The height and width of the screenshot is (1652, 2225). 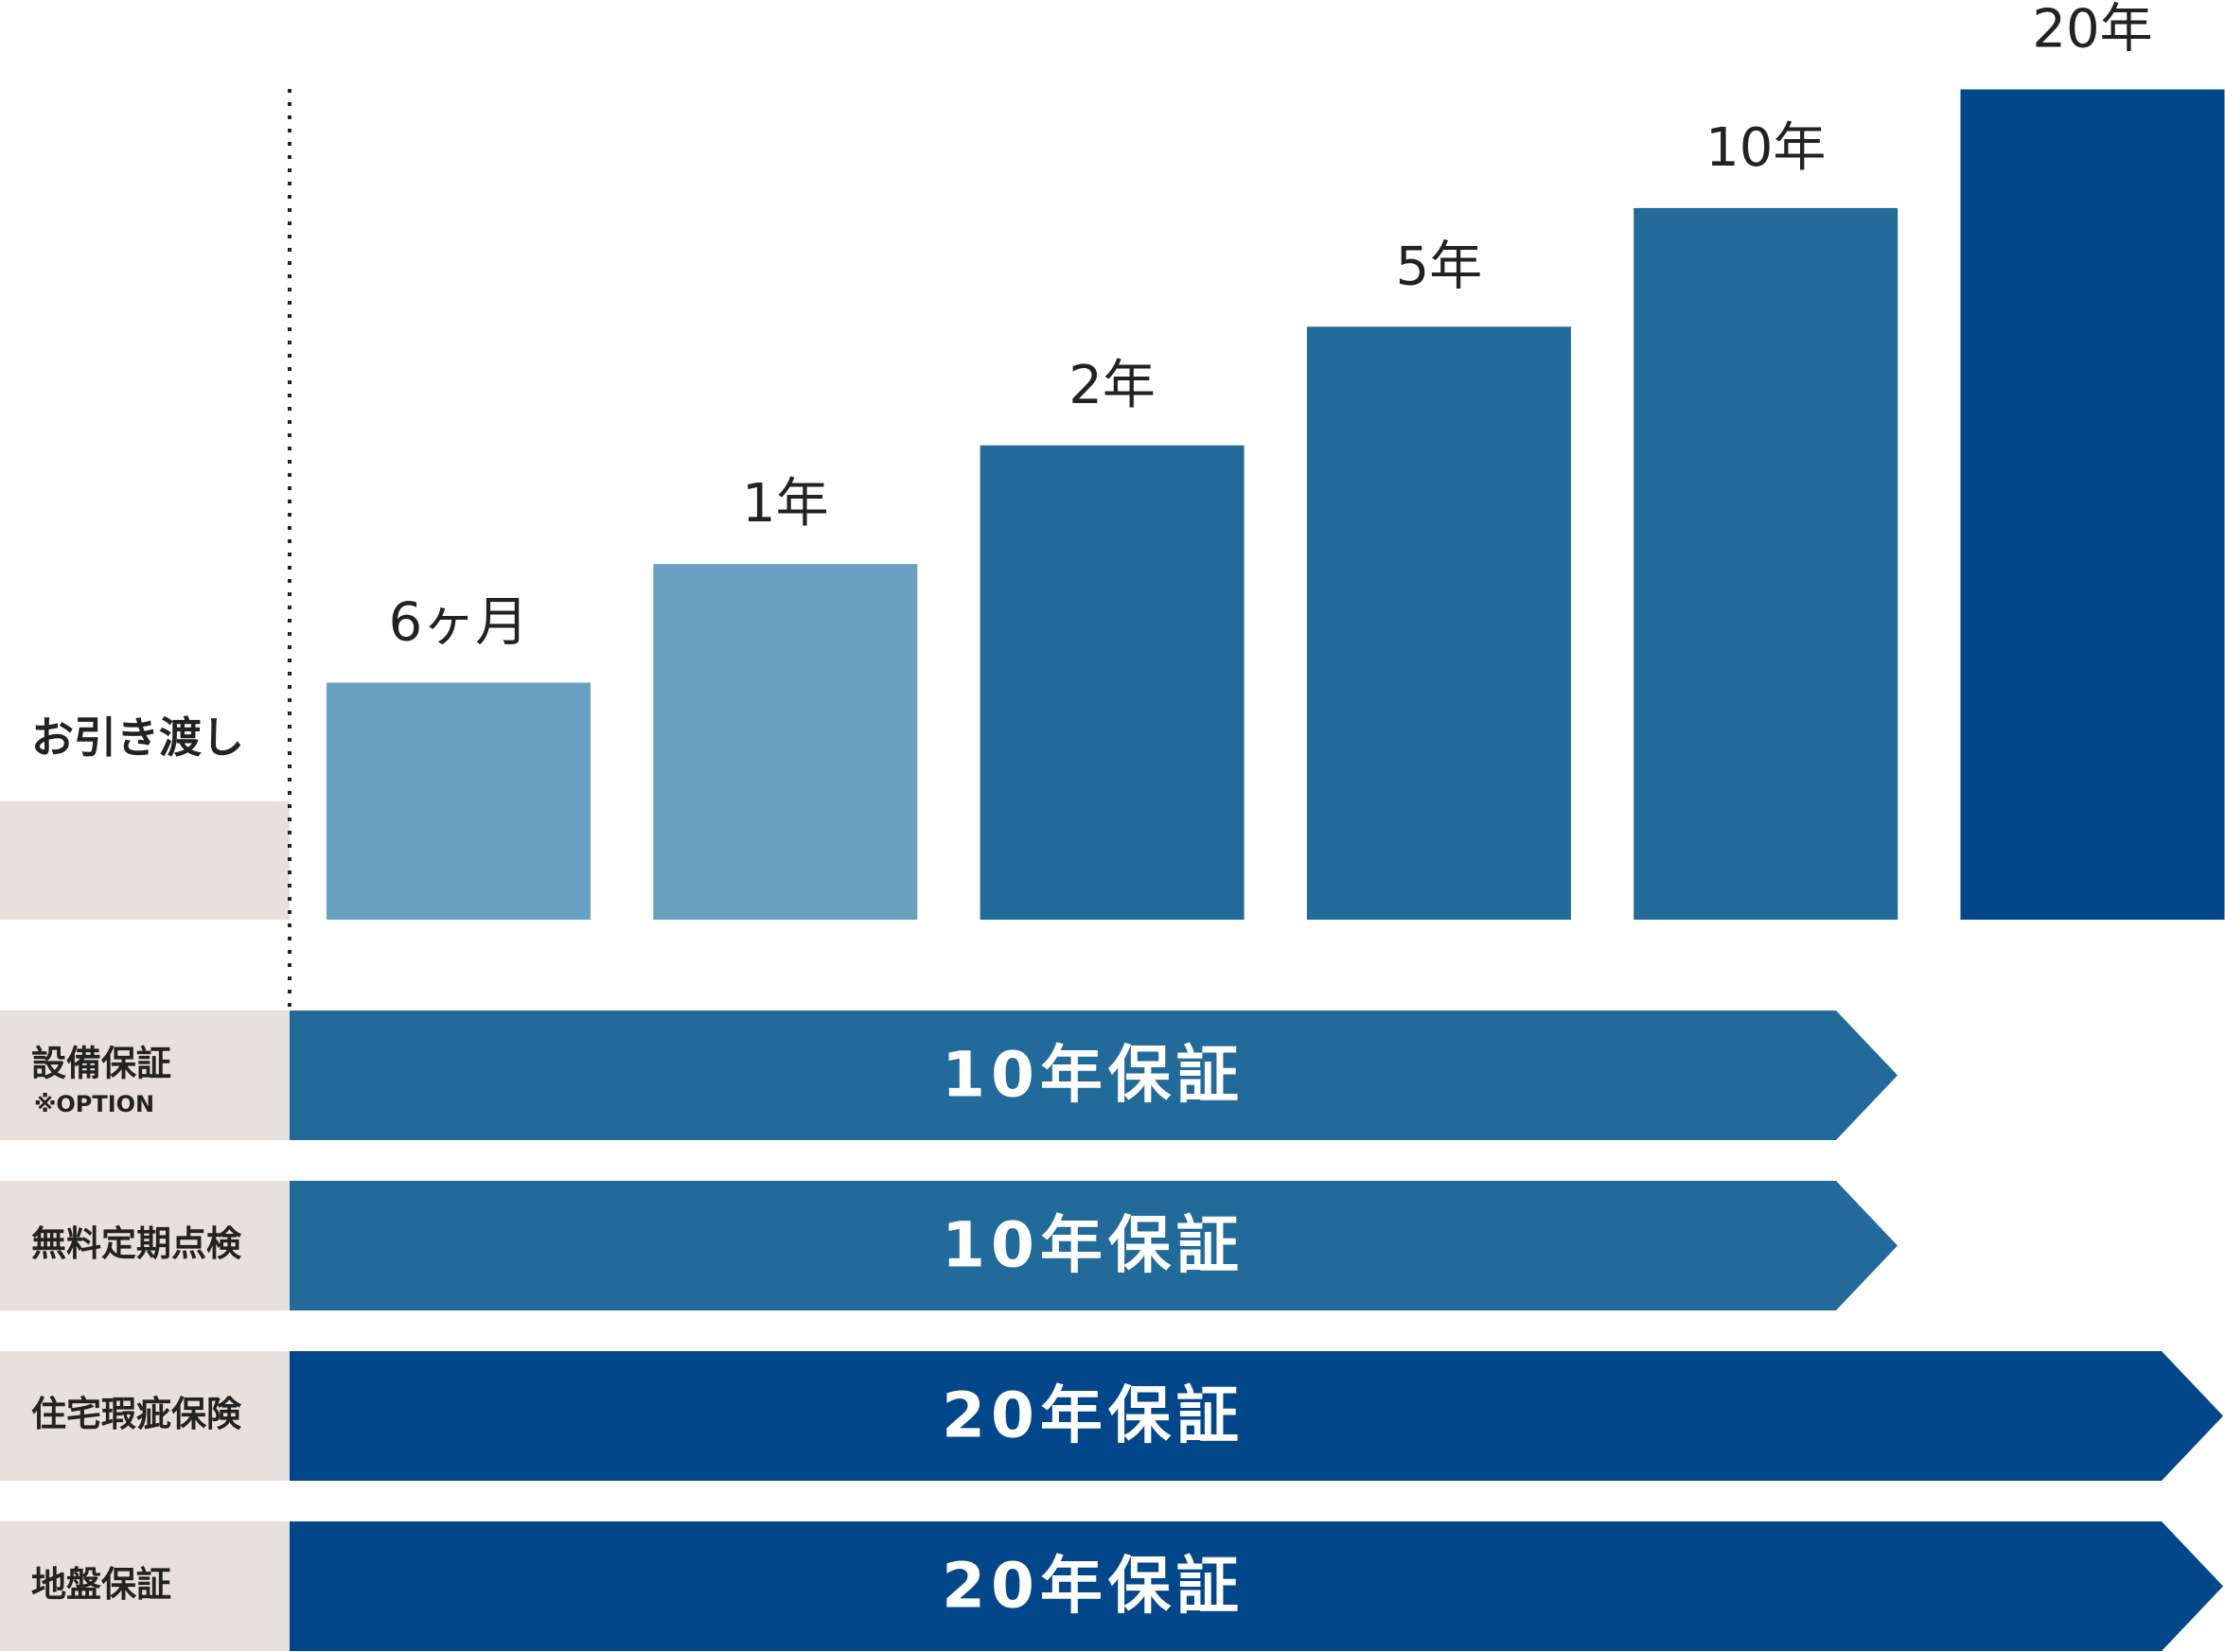 I want to click on row-name: 住宅瑕疵保険, so click(x=137, y=1414).